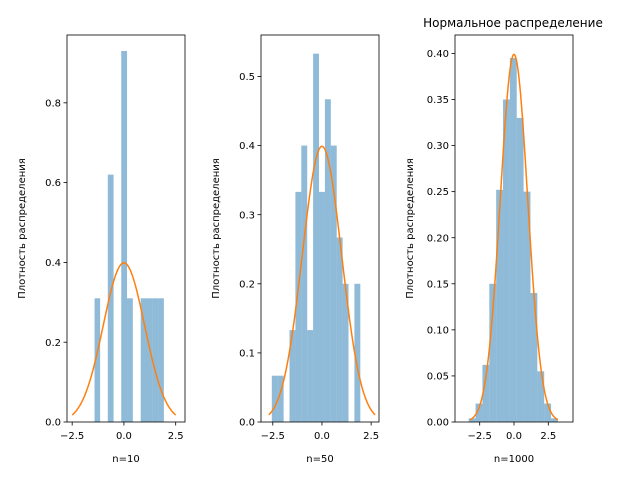  I want to click on y-tick-label: 0.5, so click(247, 77).